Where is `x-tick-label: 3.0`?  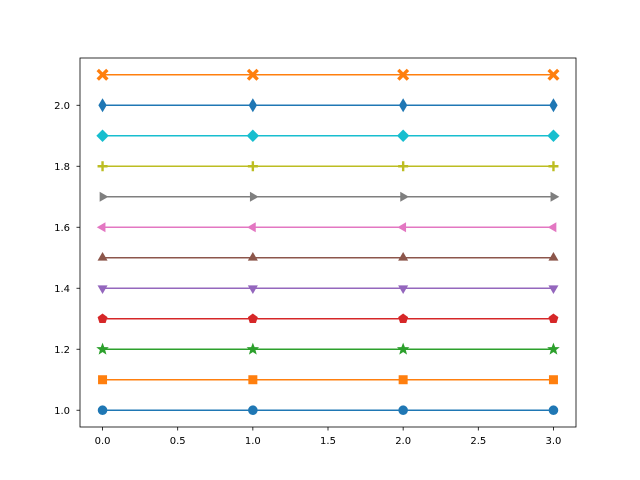
x-tick-label: 3.0 is located at coordinates (554, 441).